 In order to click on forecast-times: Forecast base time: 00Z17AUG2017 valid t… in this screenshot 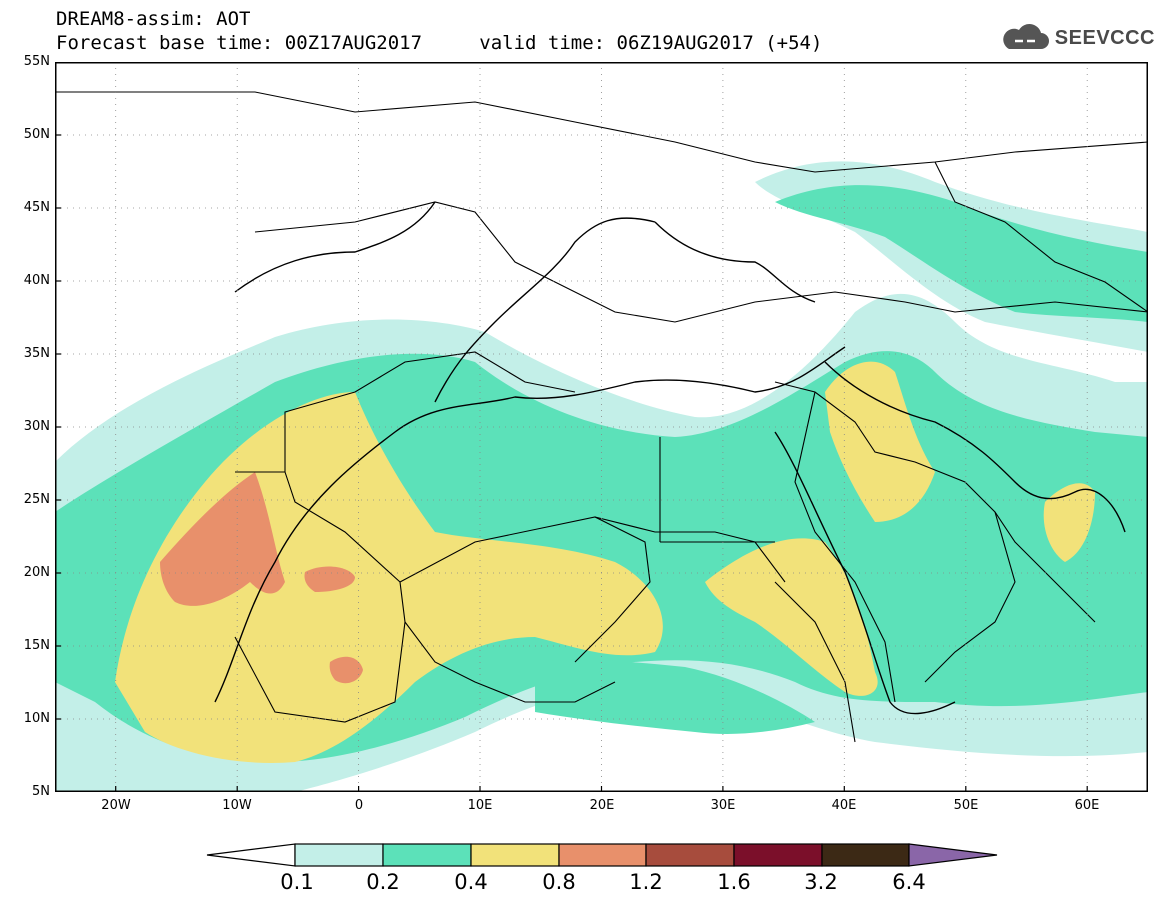, I will do `click(439, 43)`.